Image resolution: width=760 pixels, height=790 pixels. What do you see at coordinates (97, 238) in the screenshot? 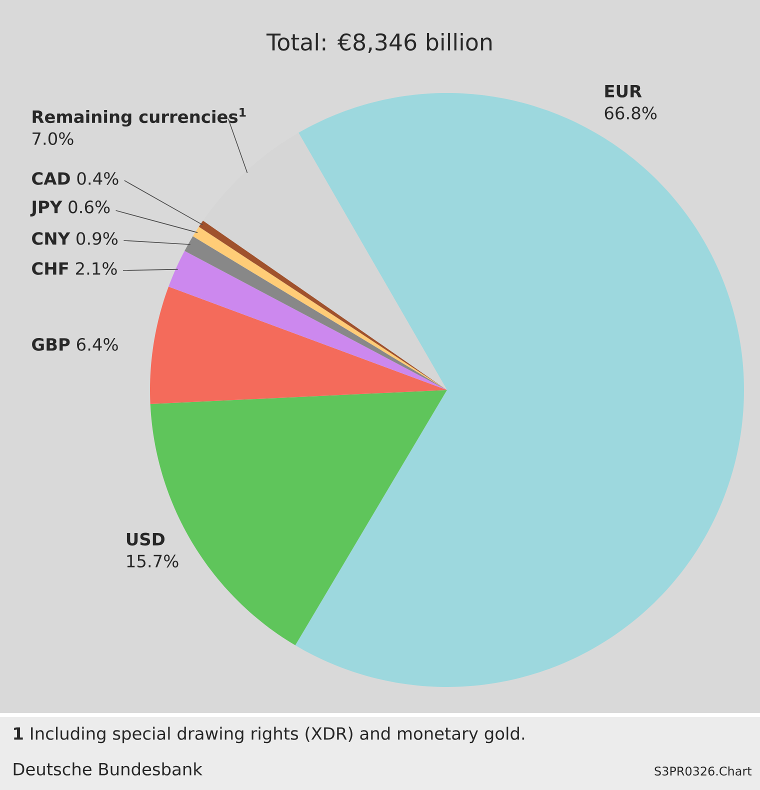
I see `data-label: 0.9%` at bounding box center [97, 238].